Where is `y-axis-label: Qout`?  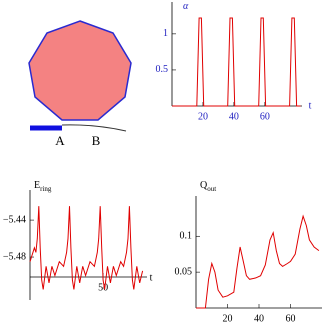 y-axis-label: Qout is located at coordinates (208, 186).